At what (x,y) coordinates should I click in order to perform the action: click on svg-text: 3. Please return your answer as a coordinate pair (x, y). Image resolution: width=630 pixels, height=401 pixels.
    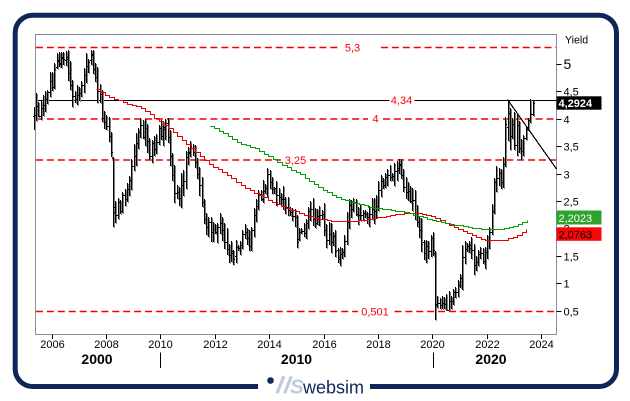
    Looking at the image, I should click on (567, 176).